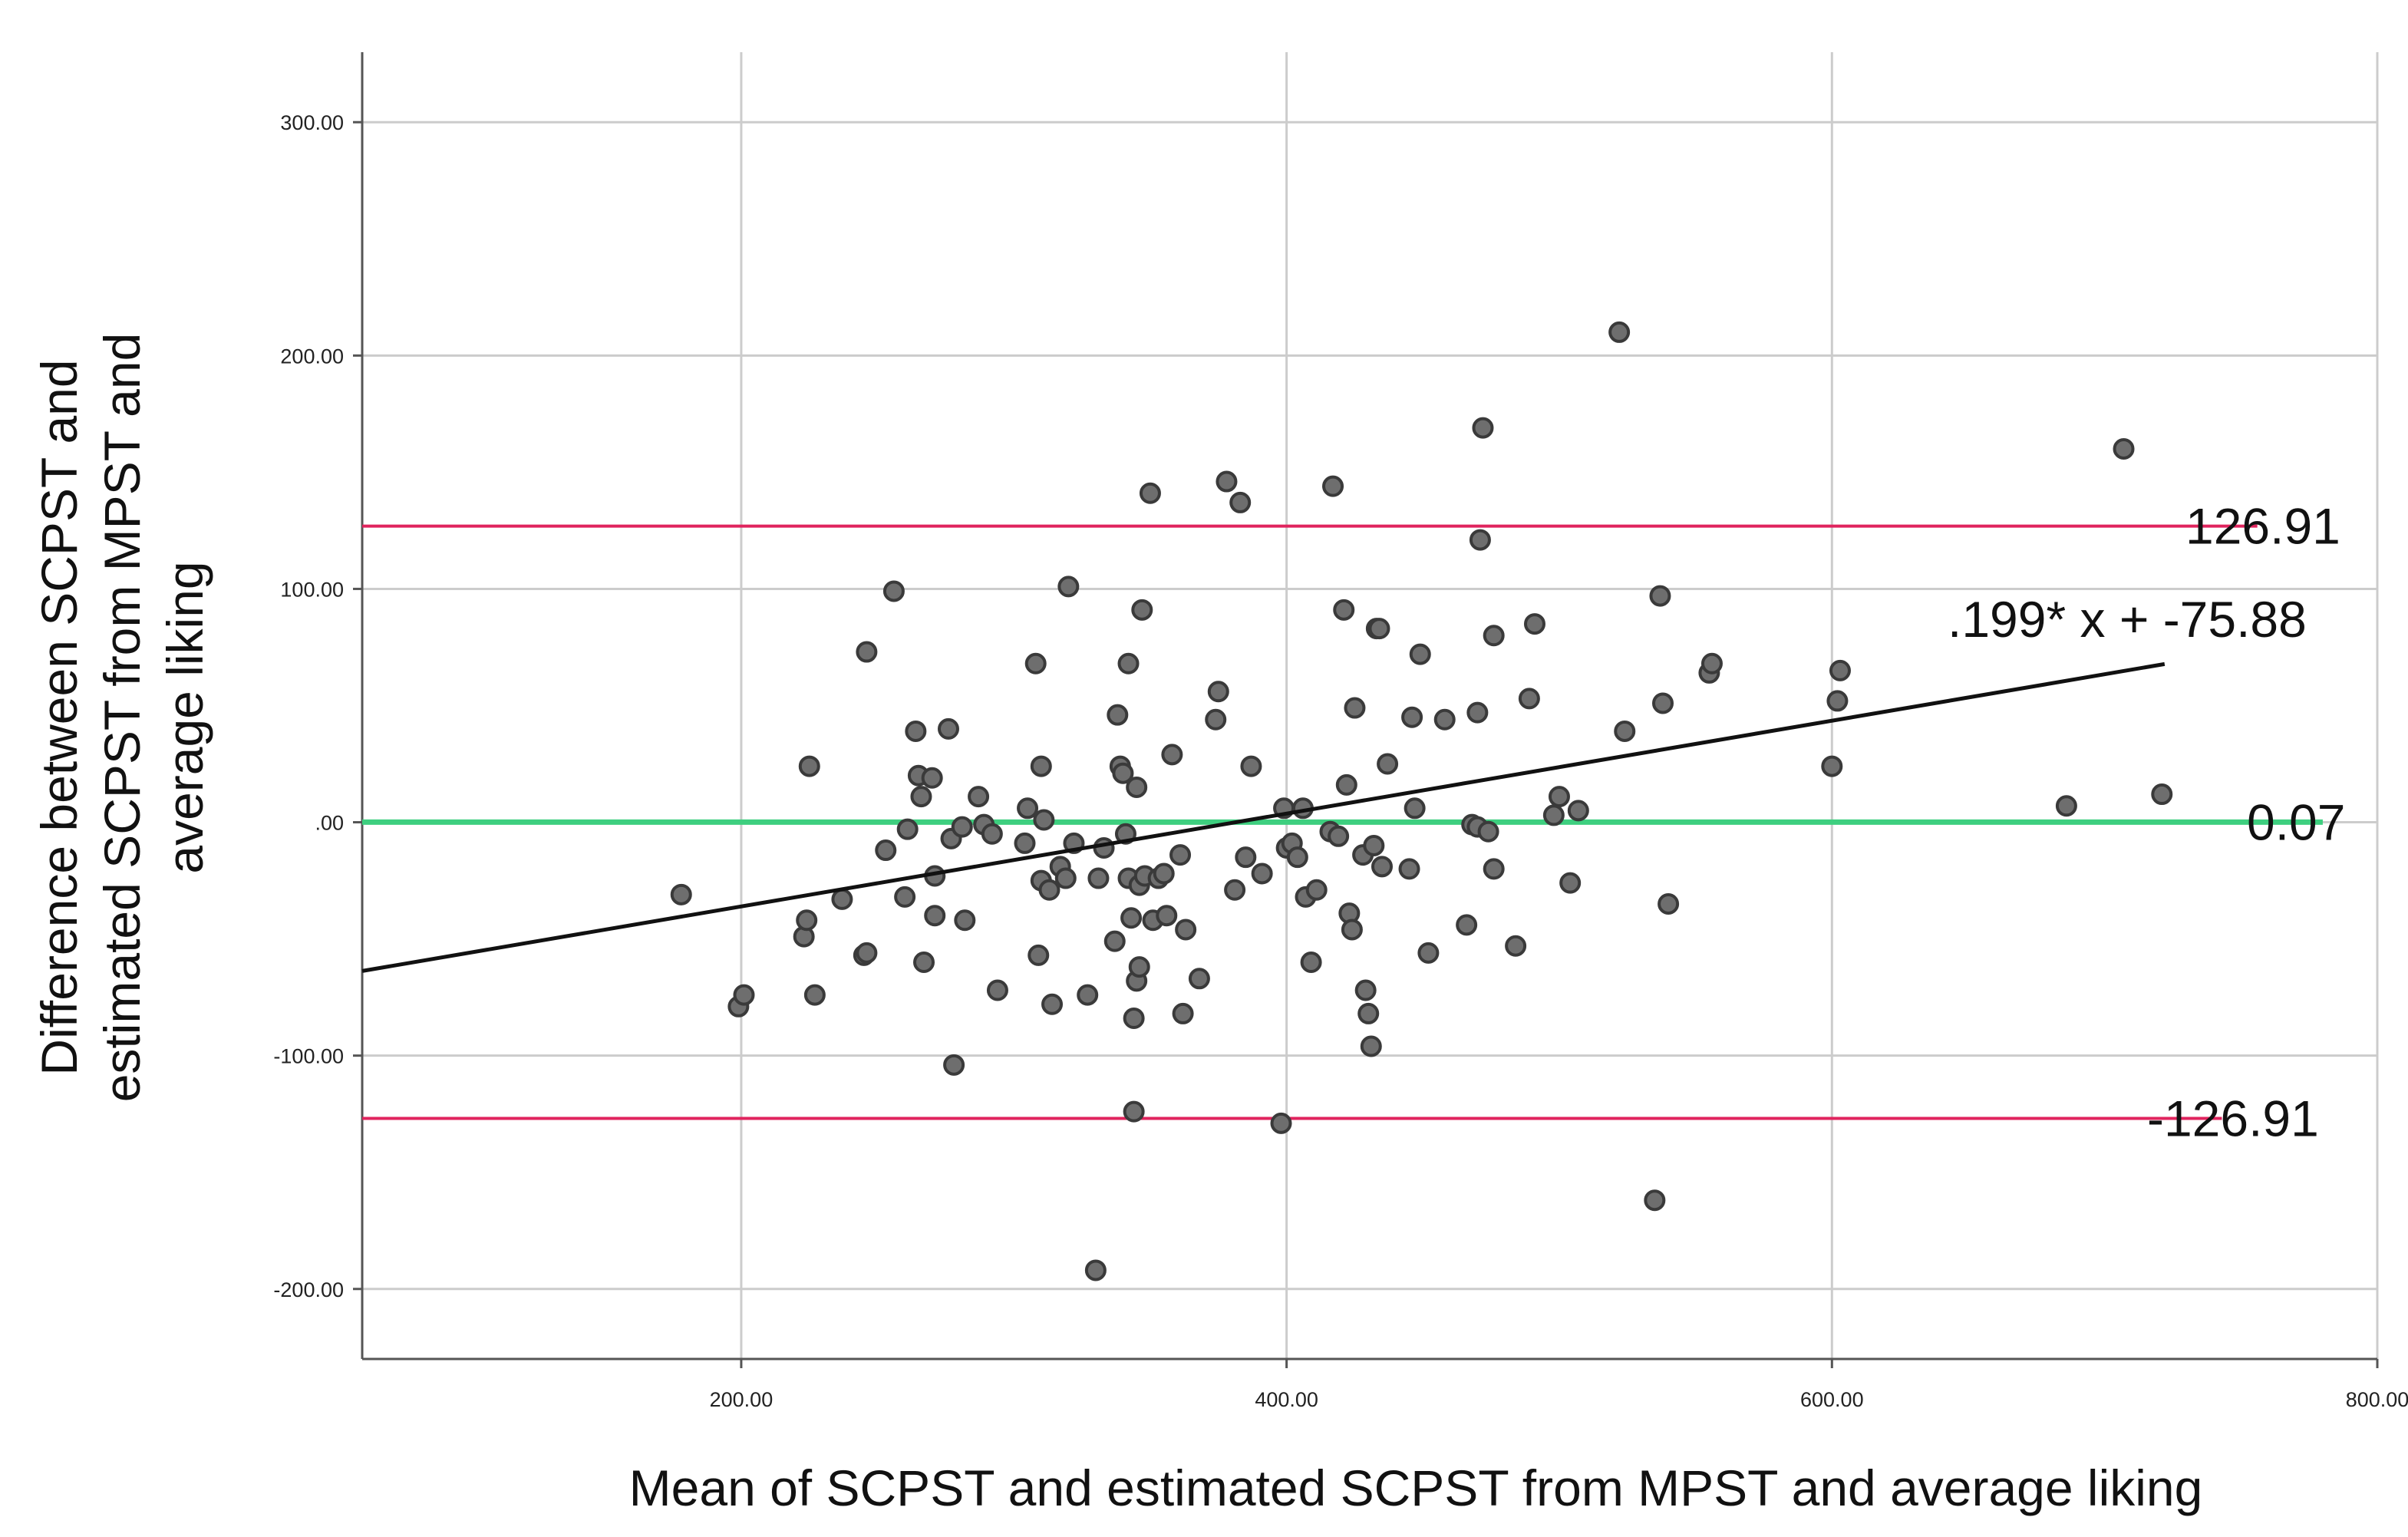 The height and width of the screenshot is (1537, 2408). What do you see at coordinates (308, 1056) in the screenshot?
I see `y-tick-label: -100.00` at bounding box center [308, 1056].